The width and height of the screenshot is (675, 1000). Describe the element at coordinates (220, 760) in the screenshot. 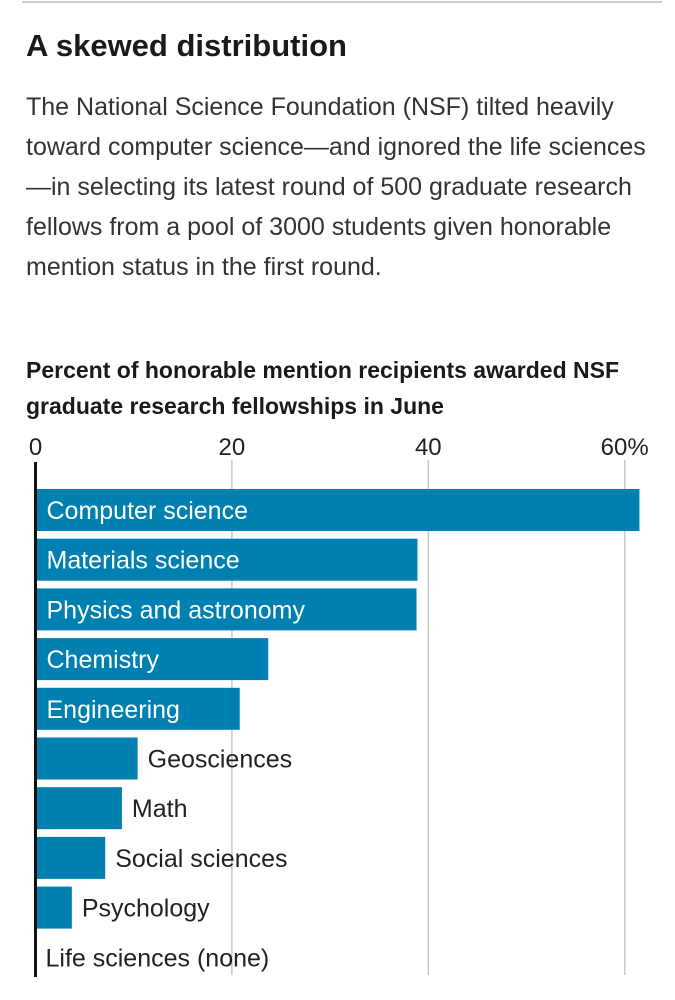

I see `bar-label: Geosciences` at that location.